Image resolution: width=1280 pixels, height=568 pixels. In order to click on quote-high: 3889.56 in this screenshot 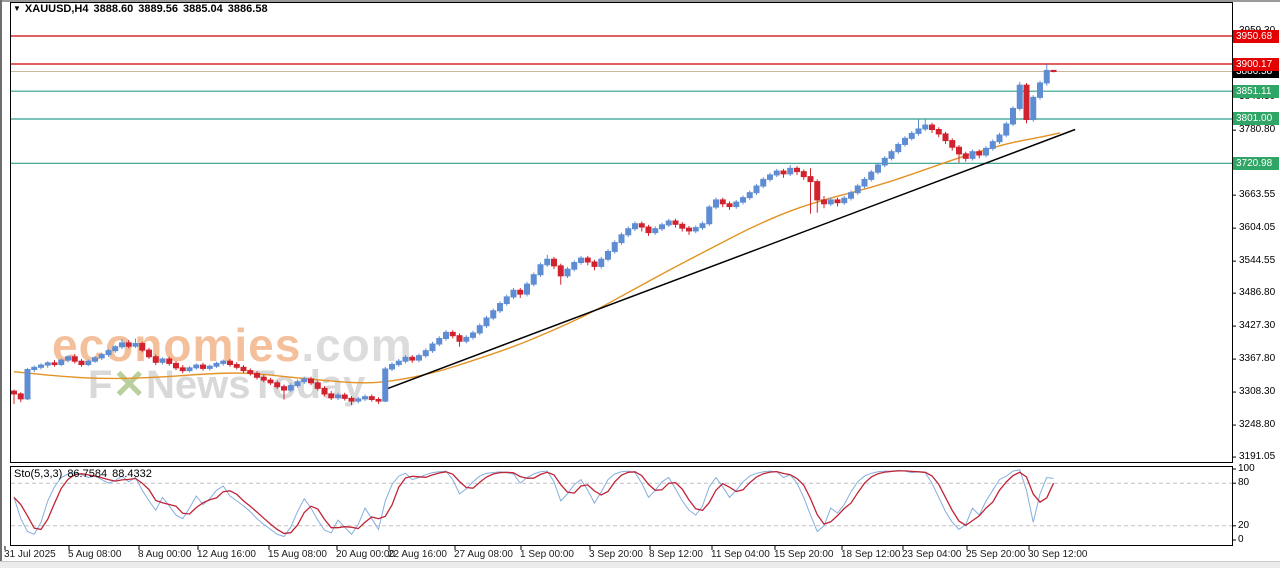, I will do `click(158, 9)`.